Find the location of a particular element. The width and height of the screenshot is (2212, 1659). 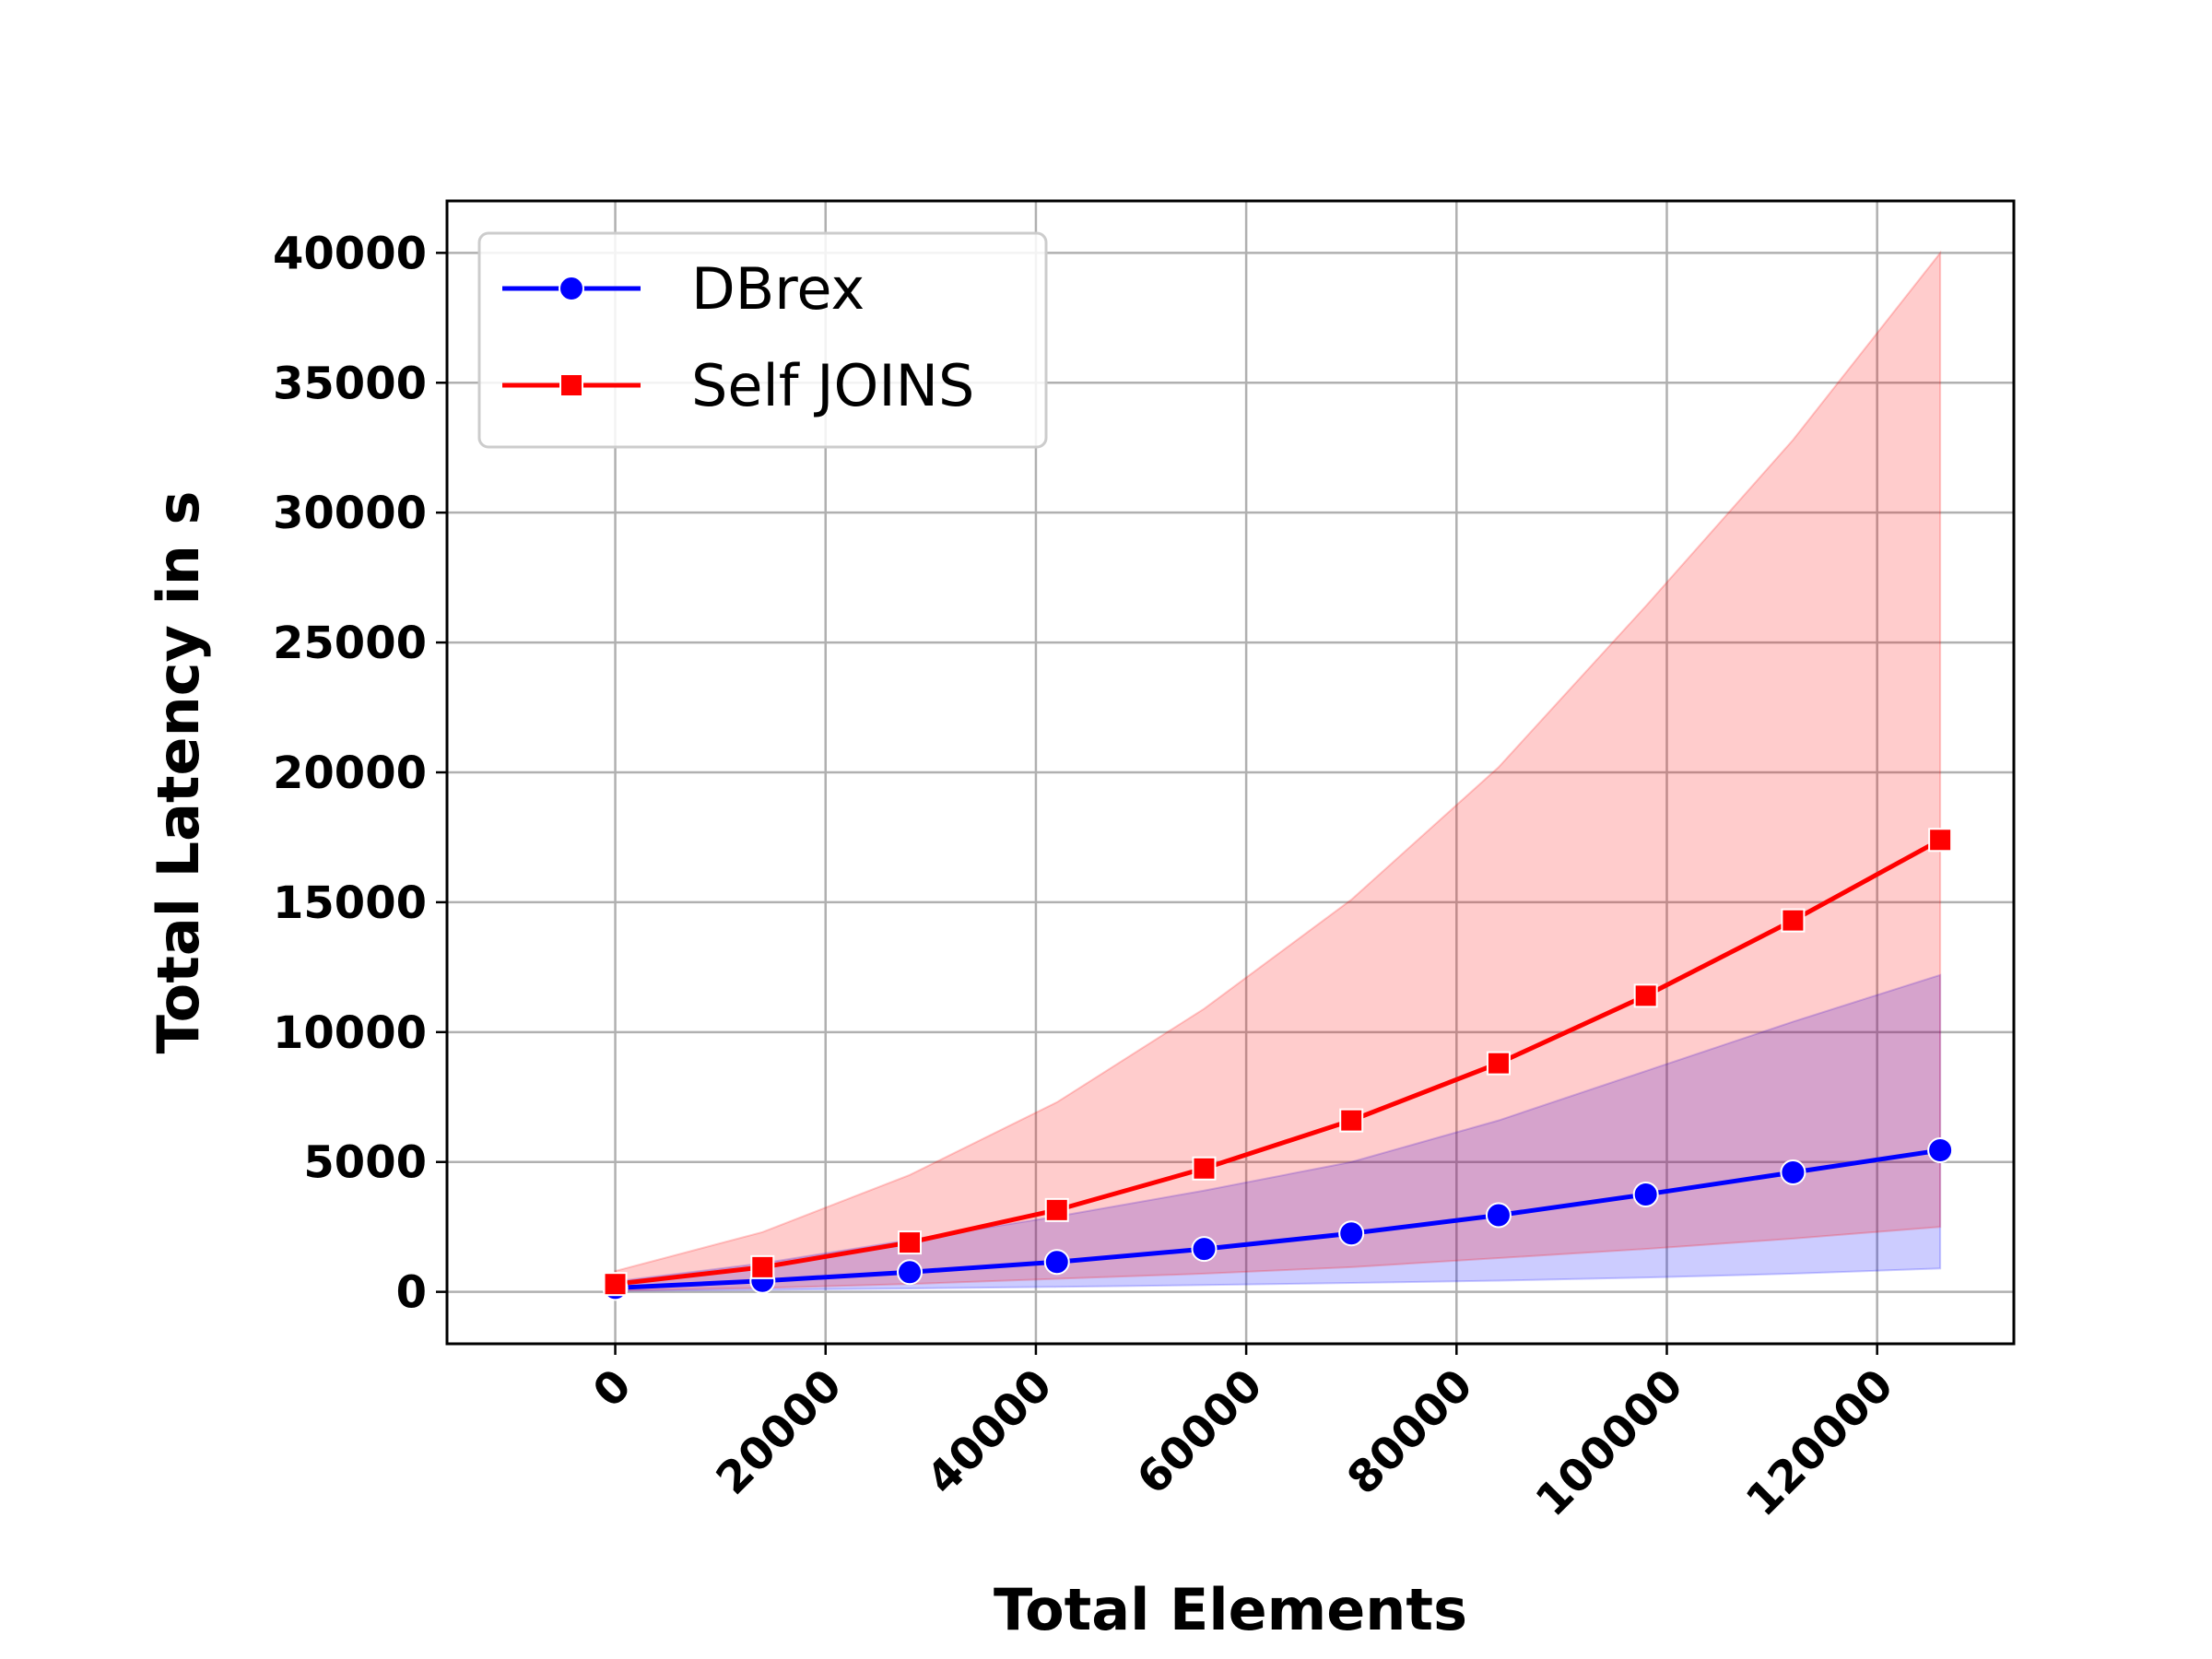

y-tick-label: 20000 is located at coordinates (350, 773).